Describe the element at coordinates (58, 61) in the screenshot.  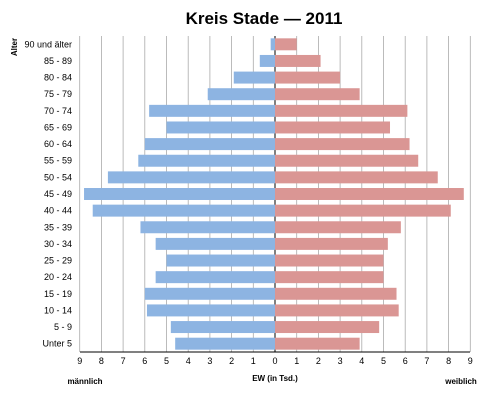
I see `category-label: 85 - 89` at that location.